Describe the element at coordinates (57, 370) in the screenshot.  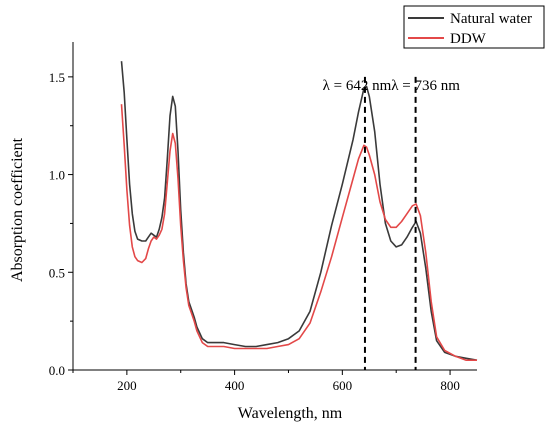
I see `y-tick-label: 0.0` at that location.